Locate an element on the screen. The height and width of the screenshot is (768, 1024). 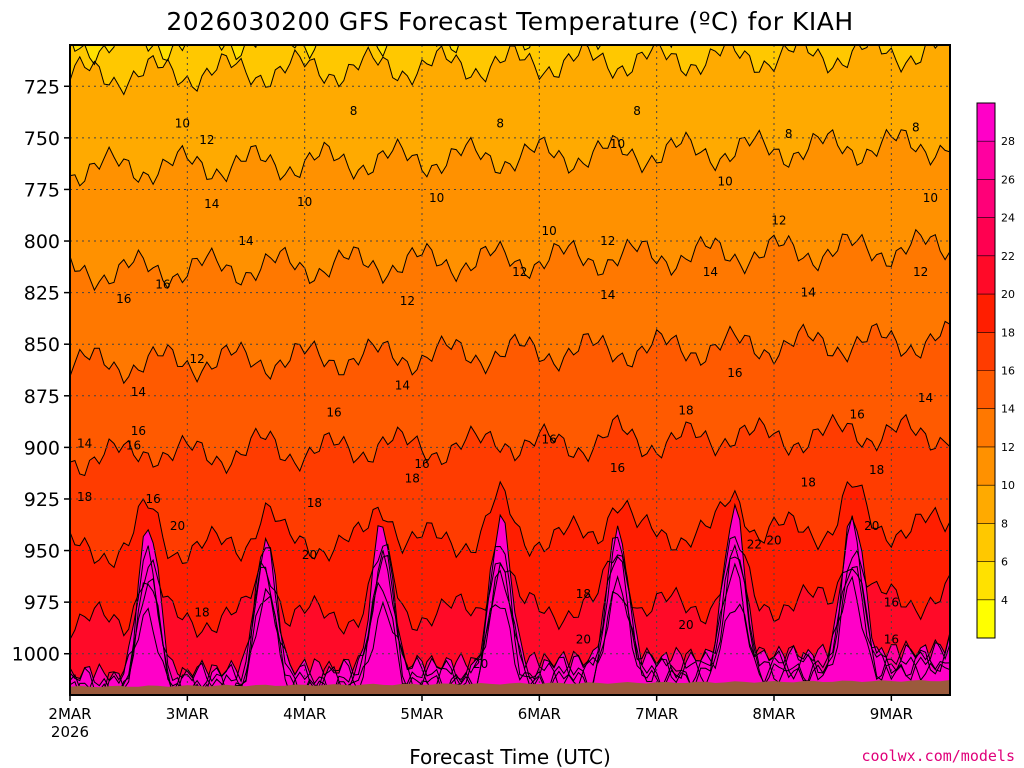
credit-link: coolwx.com/models is located at coordinates (938, 756).